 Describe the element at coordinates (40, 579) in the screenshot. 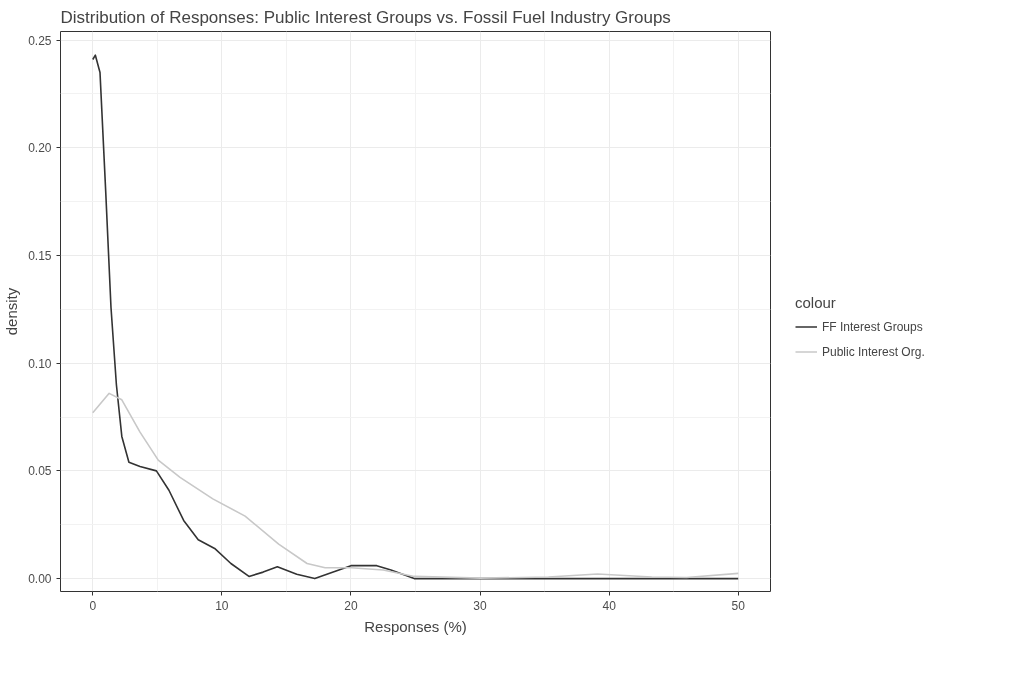

I see `y-tick-label: 0.00` at that location.